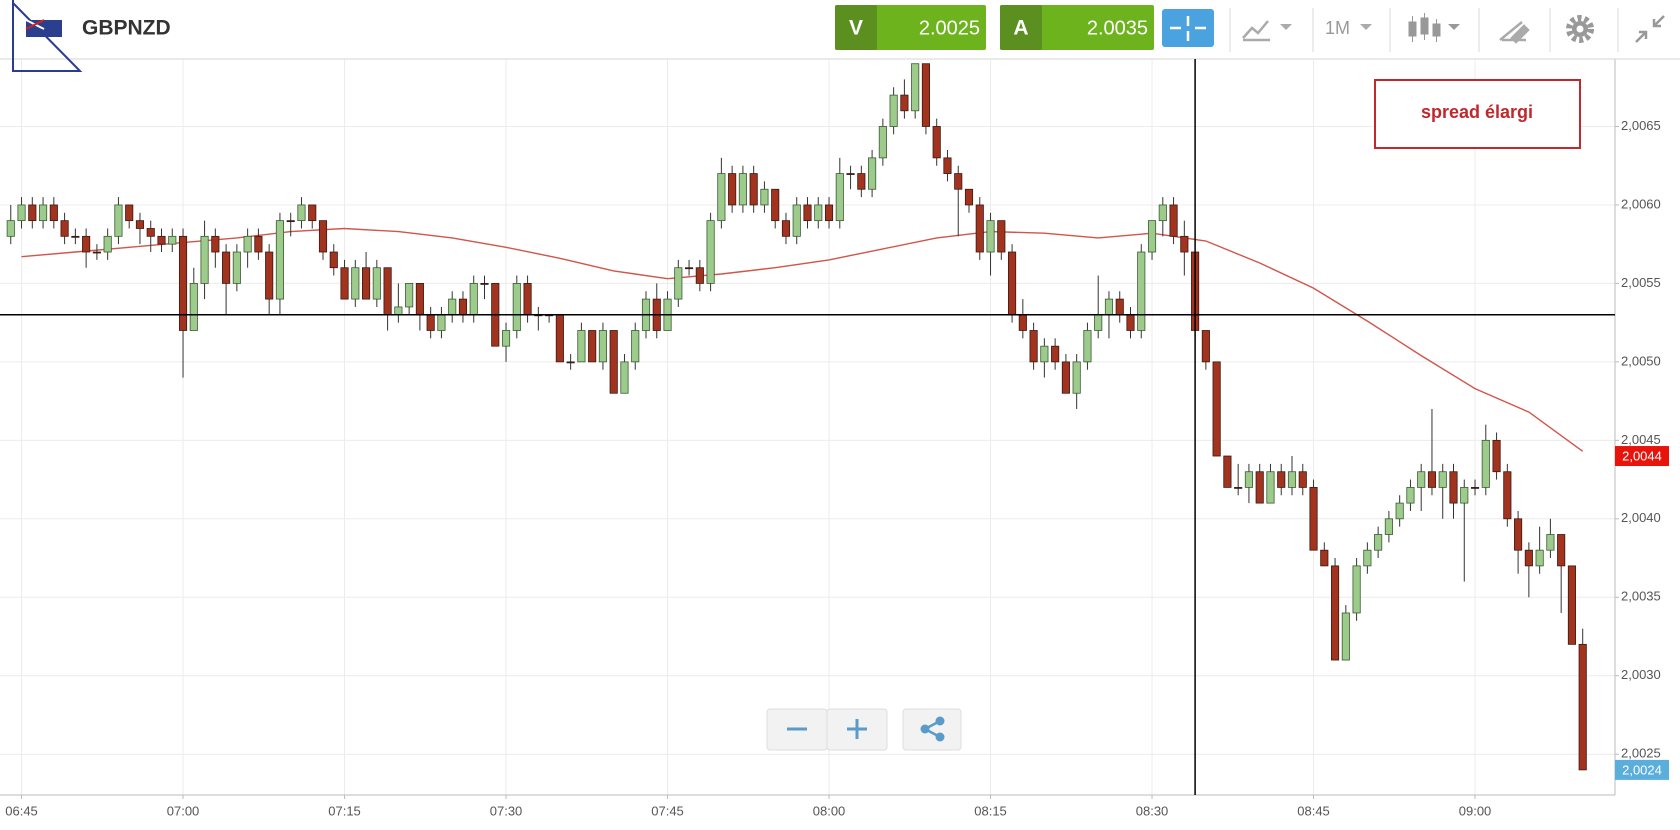  I want to click on buy-button-tag, so click(1021, 27).